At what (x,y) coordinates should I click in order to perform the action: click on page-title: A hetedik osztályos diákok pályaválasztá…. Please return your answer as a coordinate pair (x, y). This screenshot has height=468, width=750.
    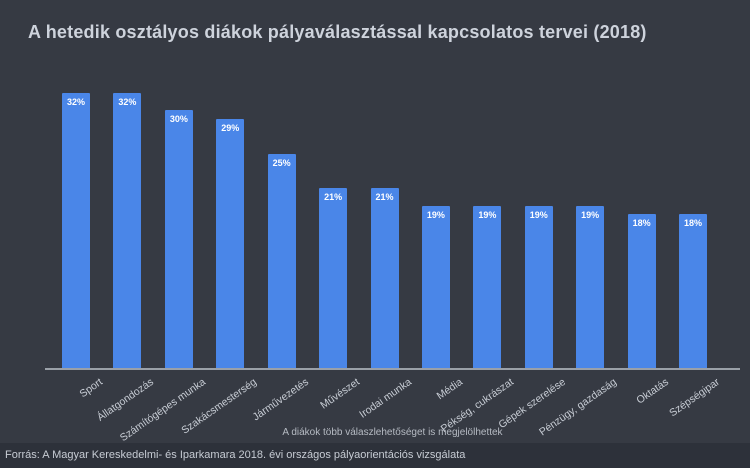
    Looking at the image, I should click on (337, 32).